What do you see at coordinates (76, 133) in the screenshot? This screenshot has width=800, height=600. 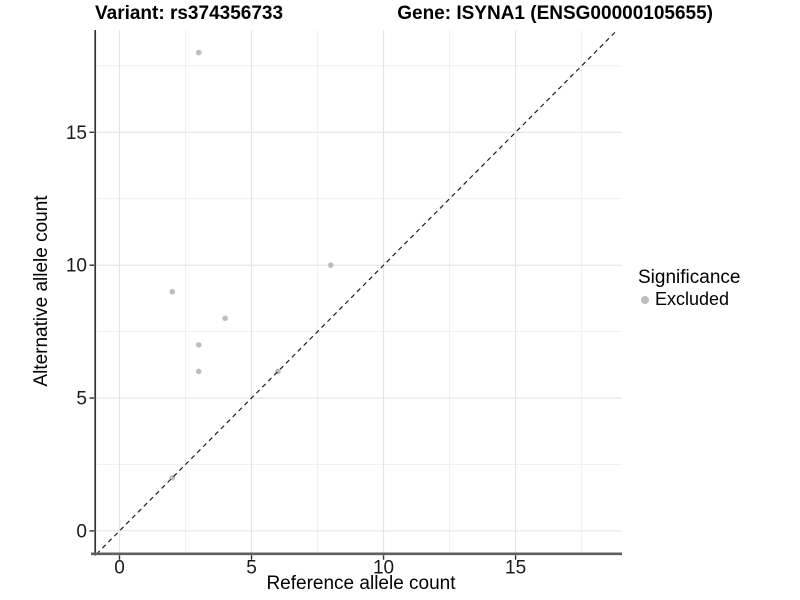 I see `y-tick-label: 15` at bounding box center [76, 133].